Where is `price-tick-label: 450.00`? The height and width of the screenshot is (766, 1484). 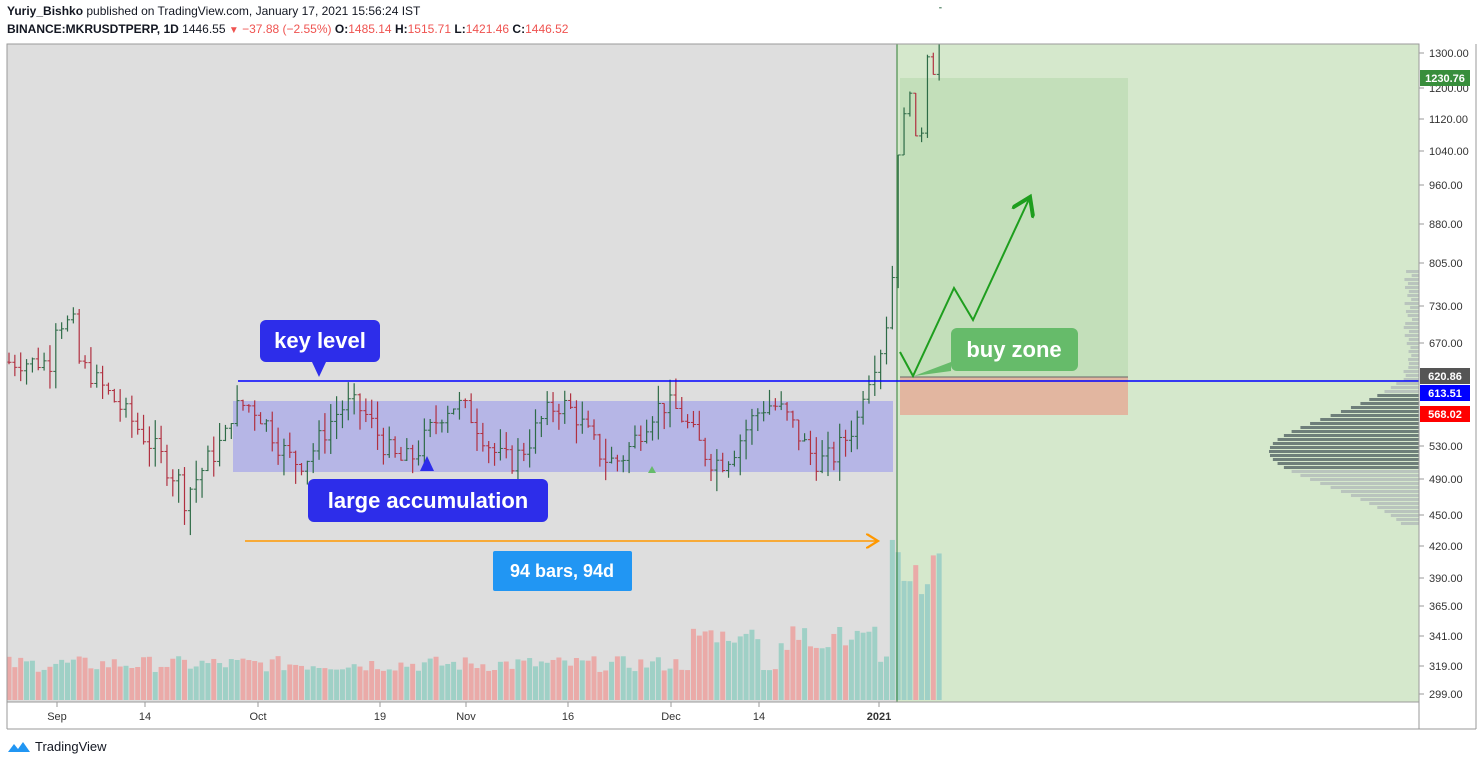
price-tick-label: 450.00 is located at coordinates (1446, 516).